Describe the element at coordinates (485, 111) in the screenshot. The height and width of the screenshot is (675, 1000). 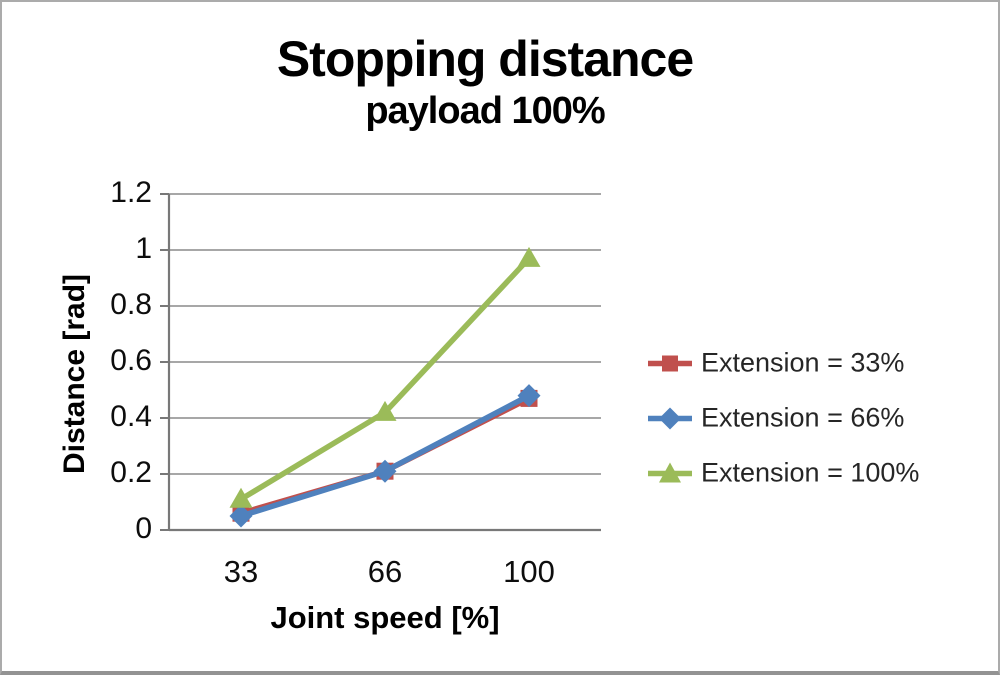
I see `chart-subtitle: payload 100%` at that location.